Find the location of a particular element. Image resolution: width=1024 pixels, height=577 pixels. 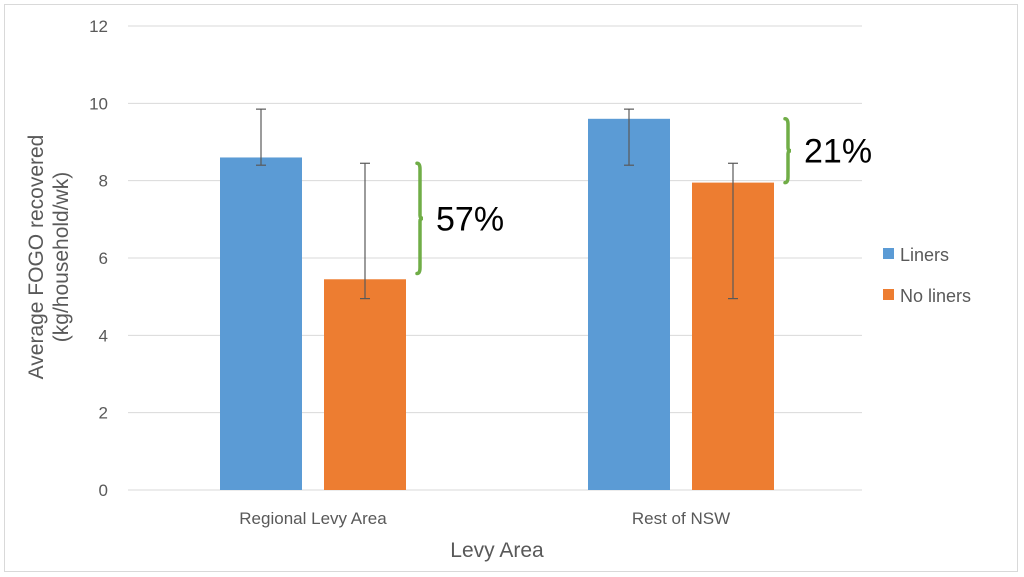

legend: Liners No liners is located at coordinates (927, 275).